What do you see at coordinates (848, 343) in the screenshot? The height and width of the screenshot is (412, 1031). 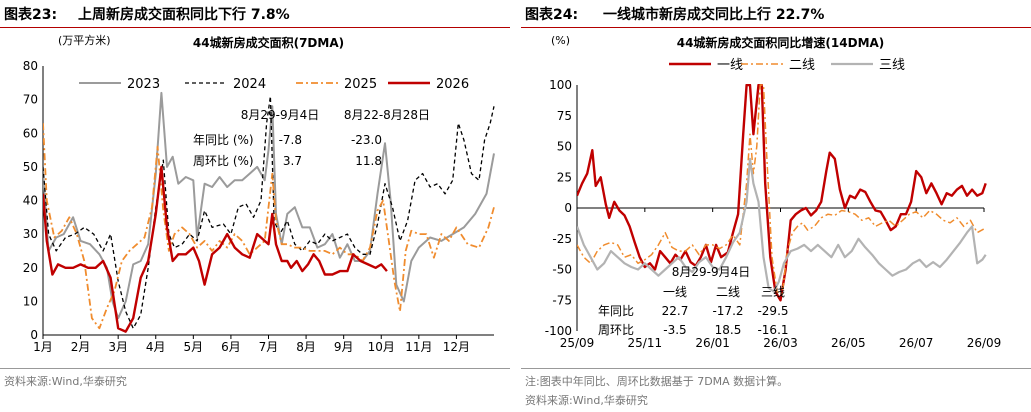 I see `x-tick-label: 26/05` at bounding box center [848, 343].